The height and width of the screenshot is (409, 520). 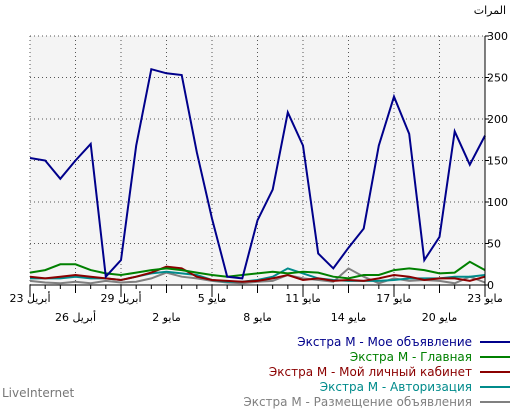 I want to click on y-tick-labels: 0 50 100 150 200 250 300, so click(x=497, y=161).